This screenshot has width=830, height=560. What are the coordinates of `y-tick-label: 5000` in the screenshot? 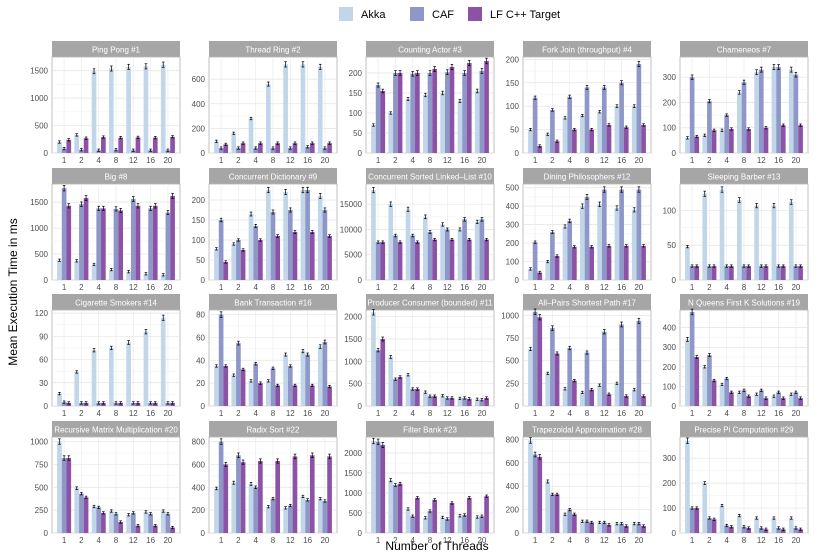 It's located at (353, 255).